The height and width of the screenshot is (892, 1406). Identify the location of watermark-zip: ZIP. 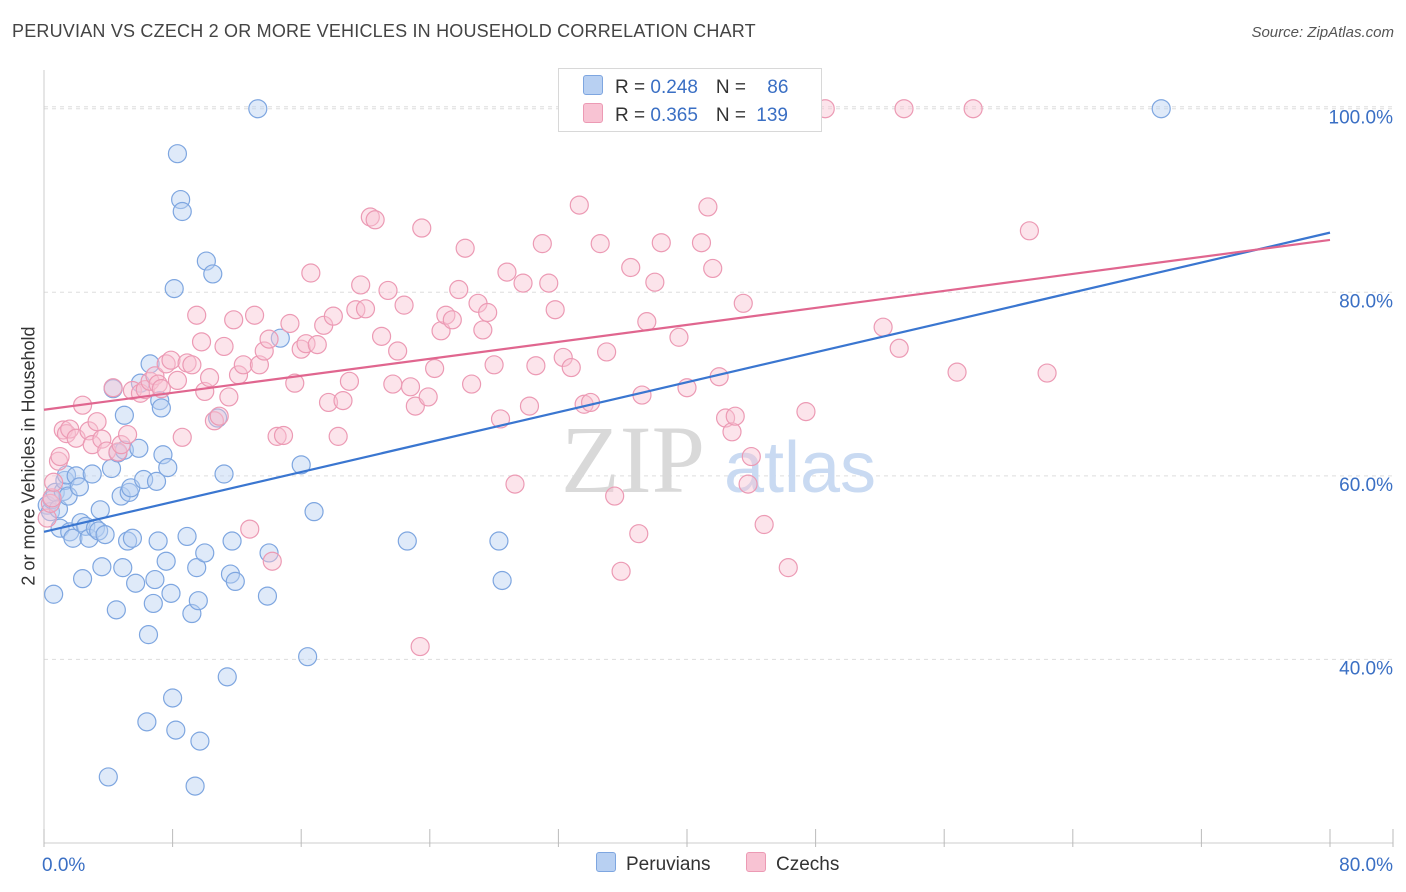
(633, 459).